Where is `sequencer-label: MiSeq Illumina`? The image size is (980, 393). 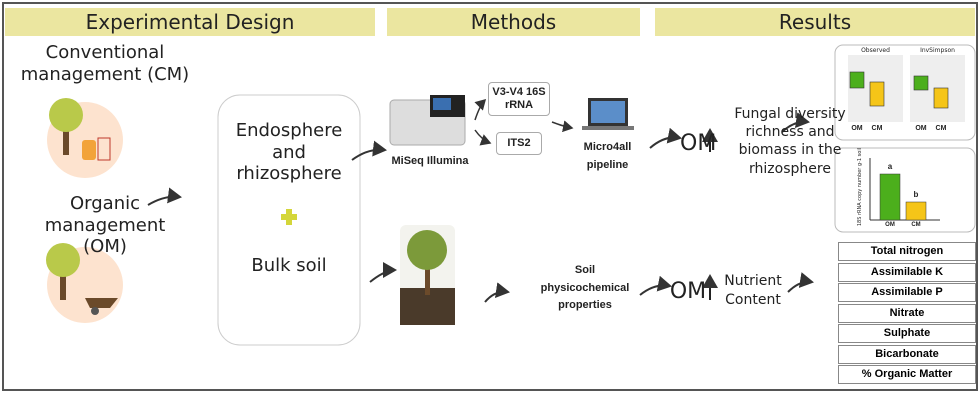 sequencer-label: MiSeq Illumina is located at coordinates (430, 161).